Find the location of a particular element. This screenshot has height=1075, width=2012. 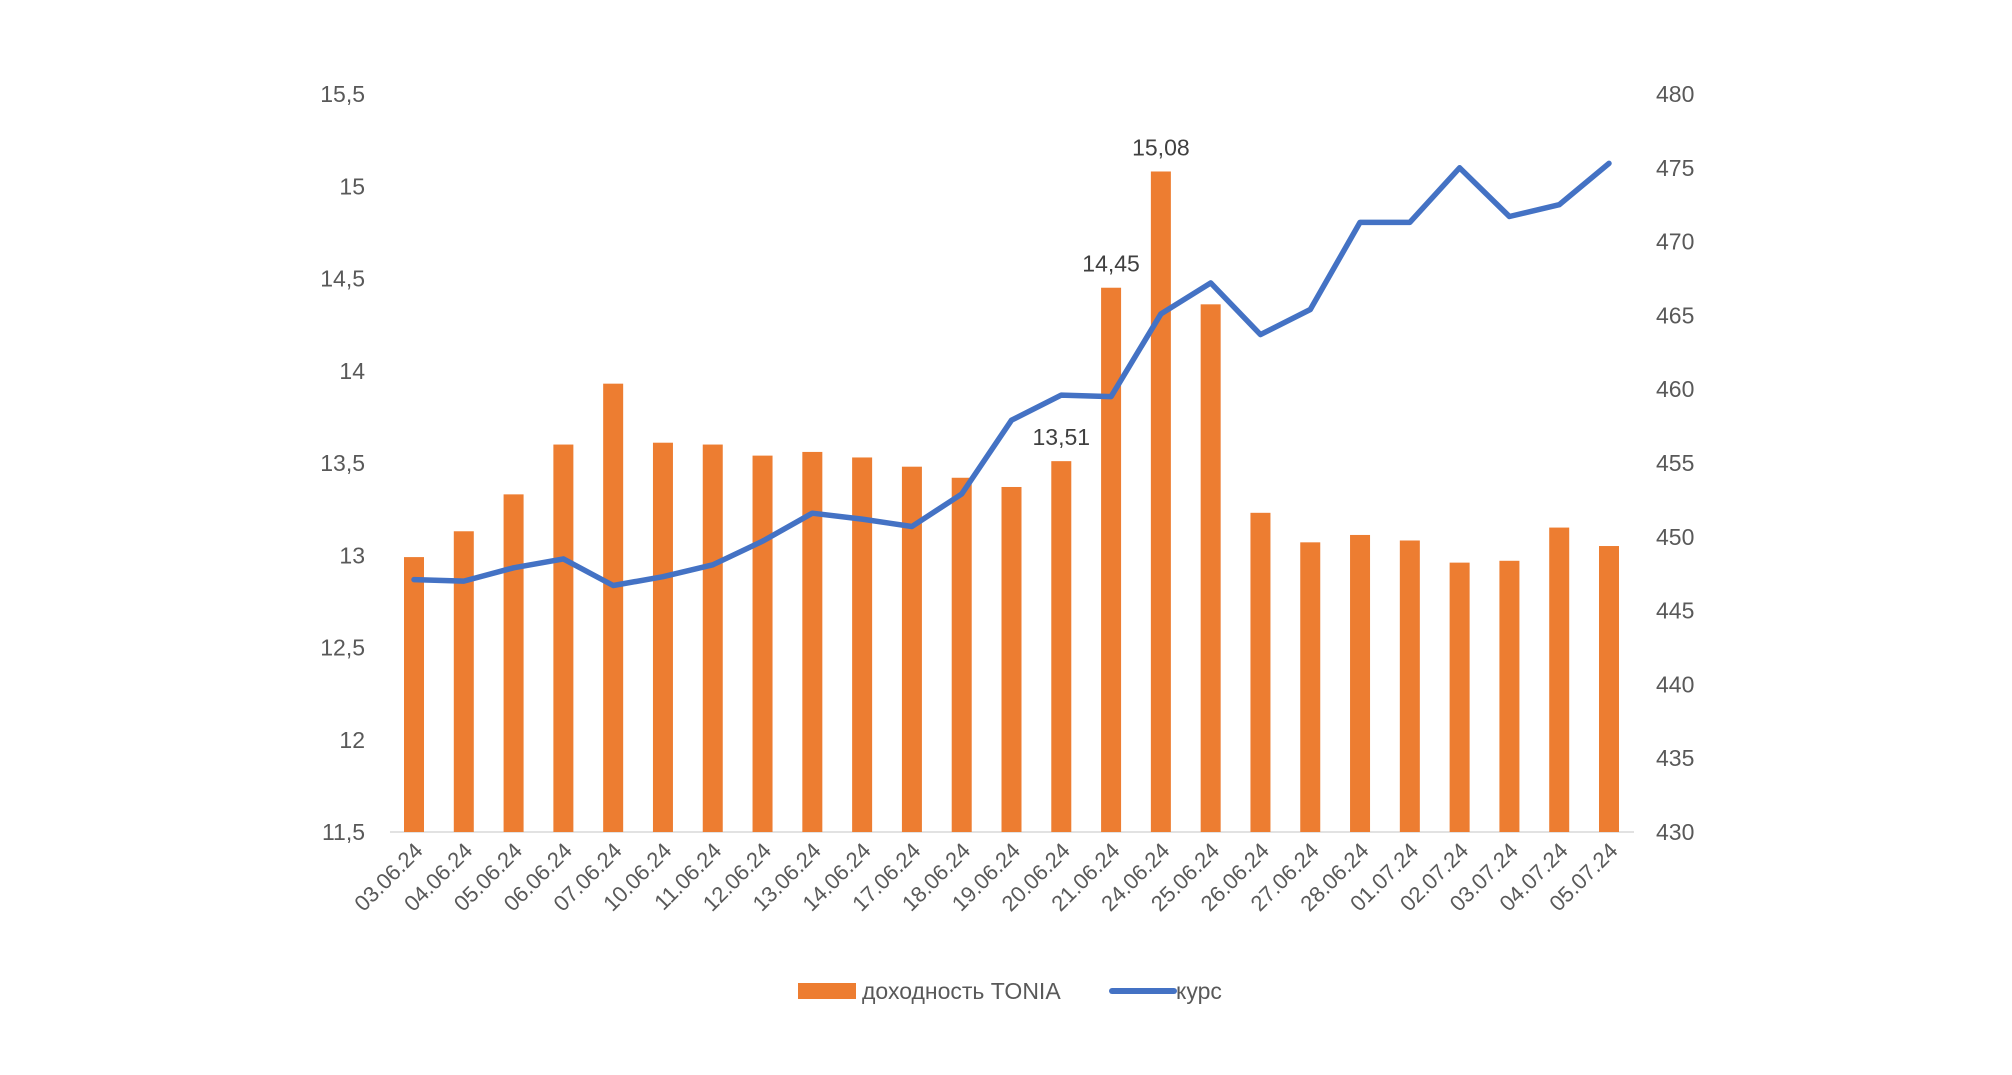

left-tick-label: 14,5 is located at coordinates (342, 279).